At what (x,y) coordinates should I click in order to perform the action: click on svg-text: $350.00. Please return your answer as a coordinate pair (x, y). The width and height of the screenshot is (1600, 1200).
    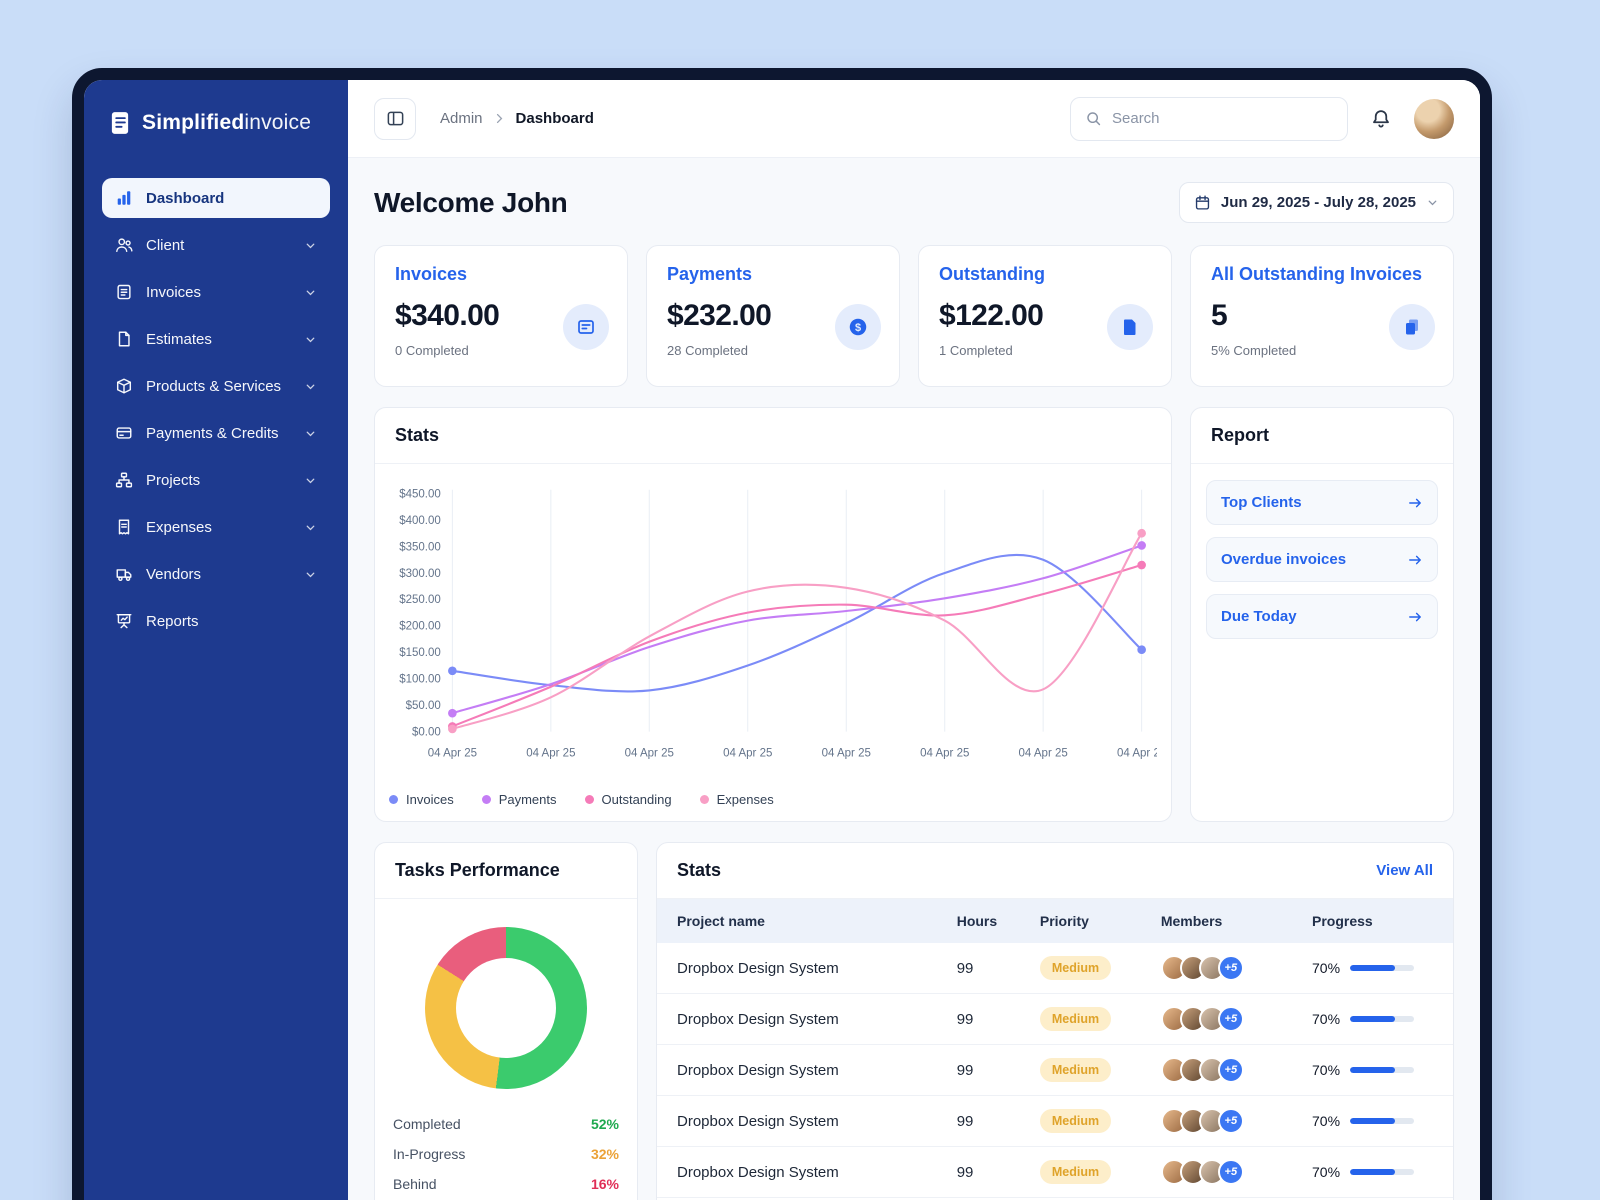
    Looking at the image, I should click on (420, 547).